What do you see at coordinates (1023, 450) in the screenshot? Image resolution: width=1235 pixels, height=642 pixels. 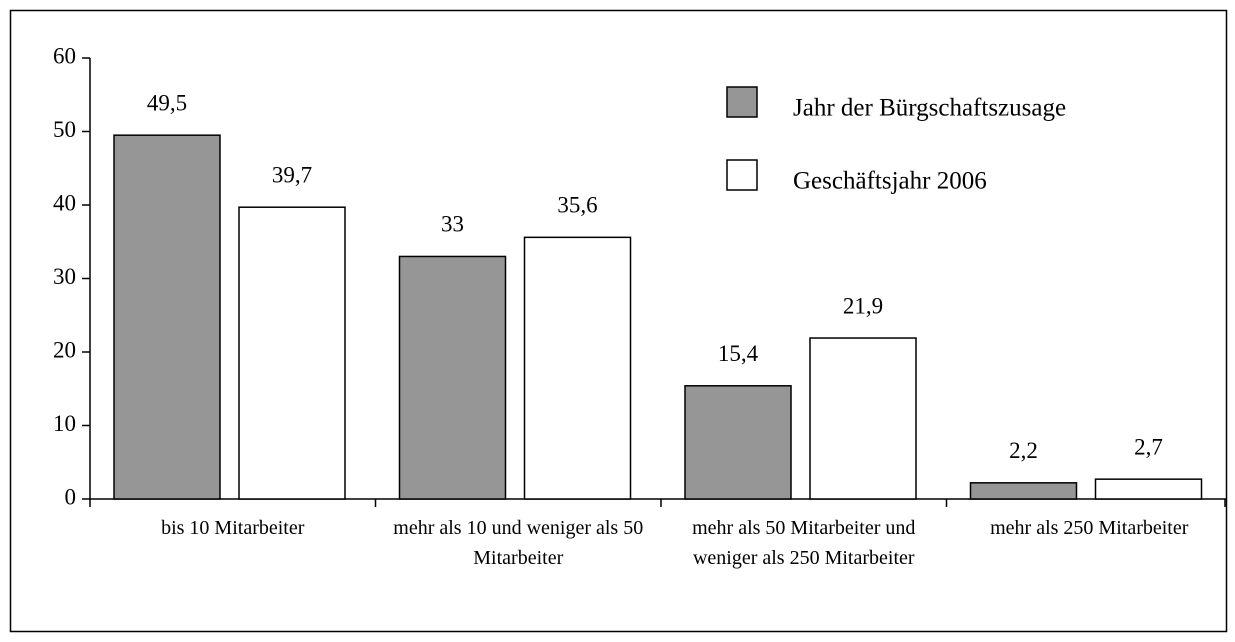 I see `value-label: 2,2` at bounding box center [1023, 450].